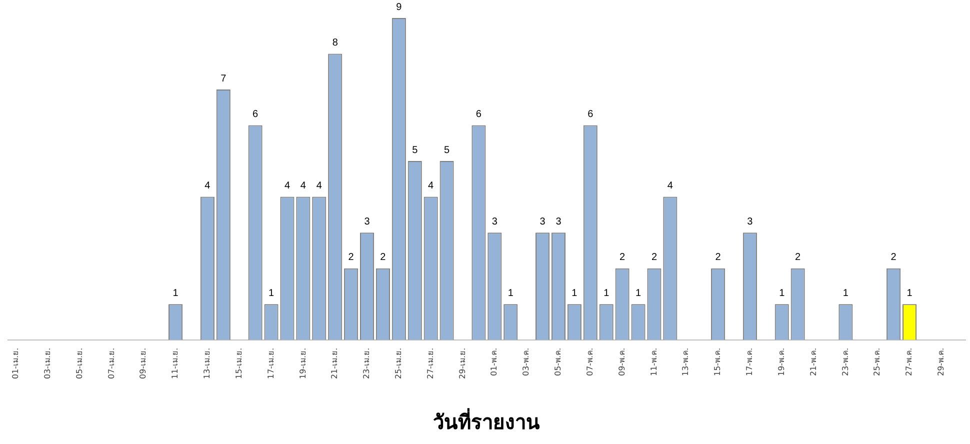  I want to click on x-tick-label: 05-พ.ค., so click(558, 362).